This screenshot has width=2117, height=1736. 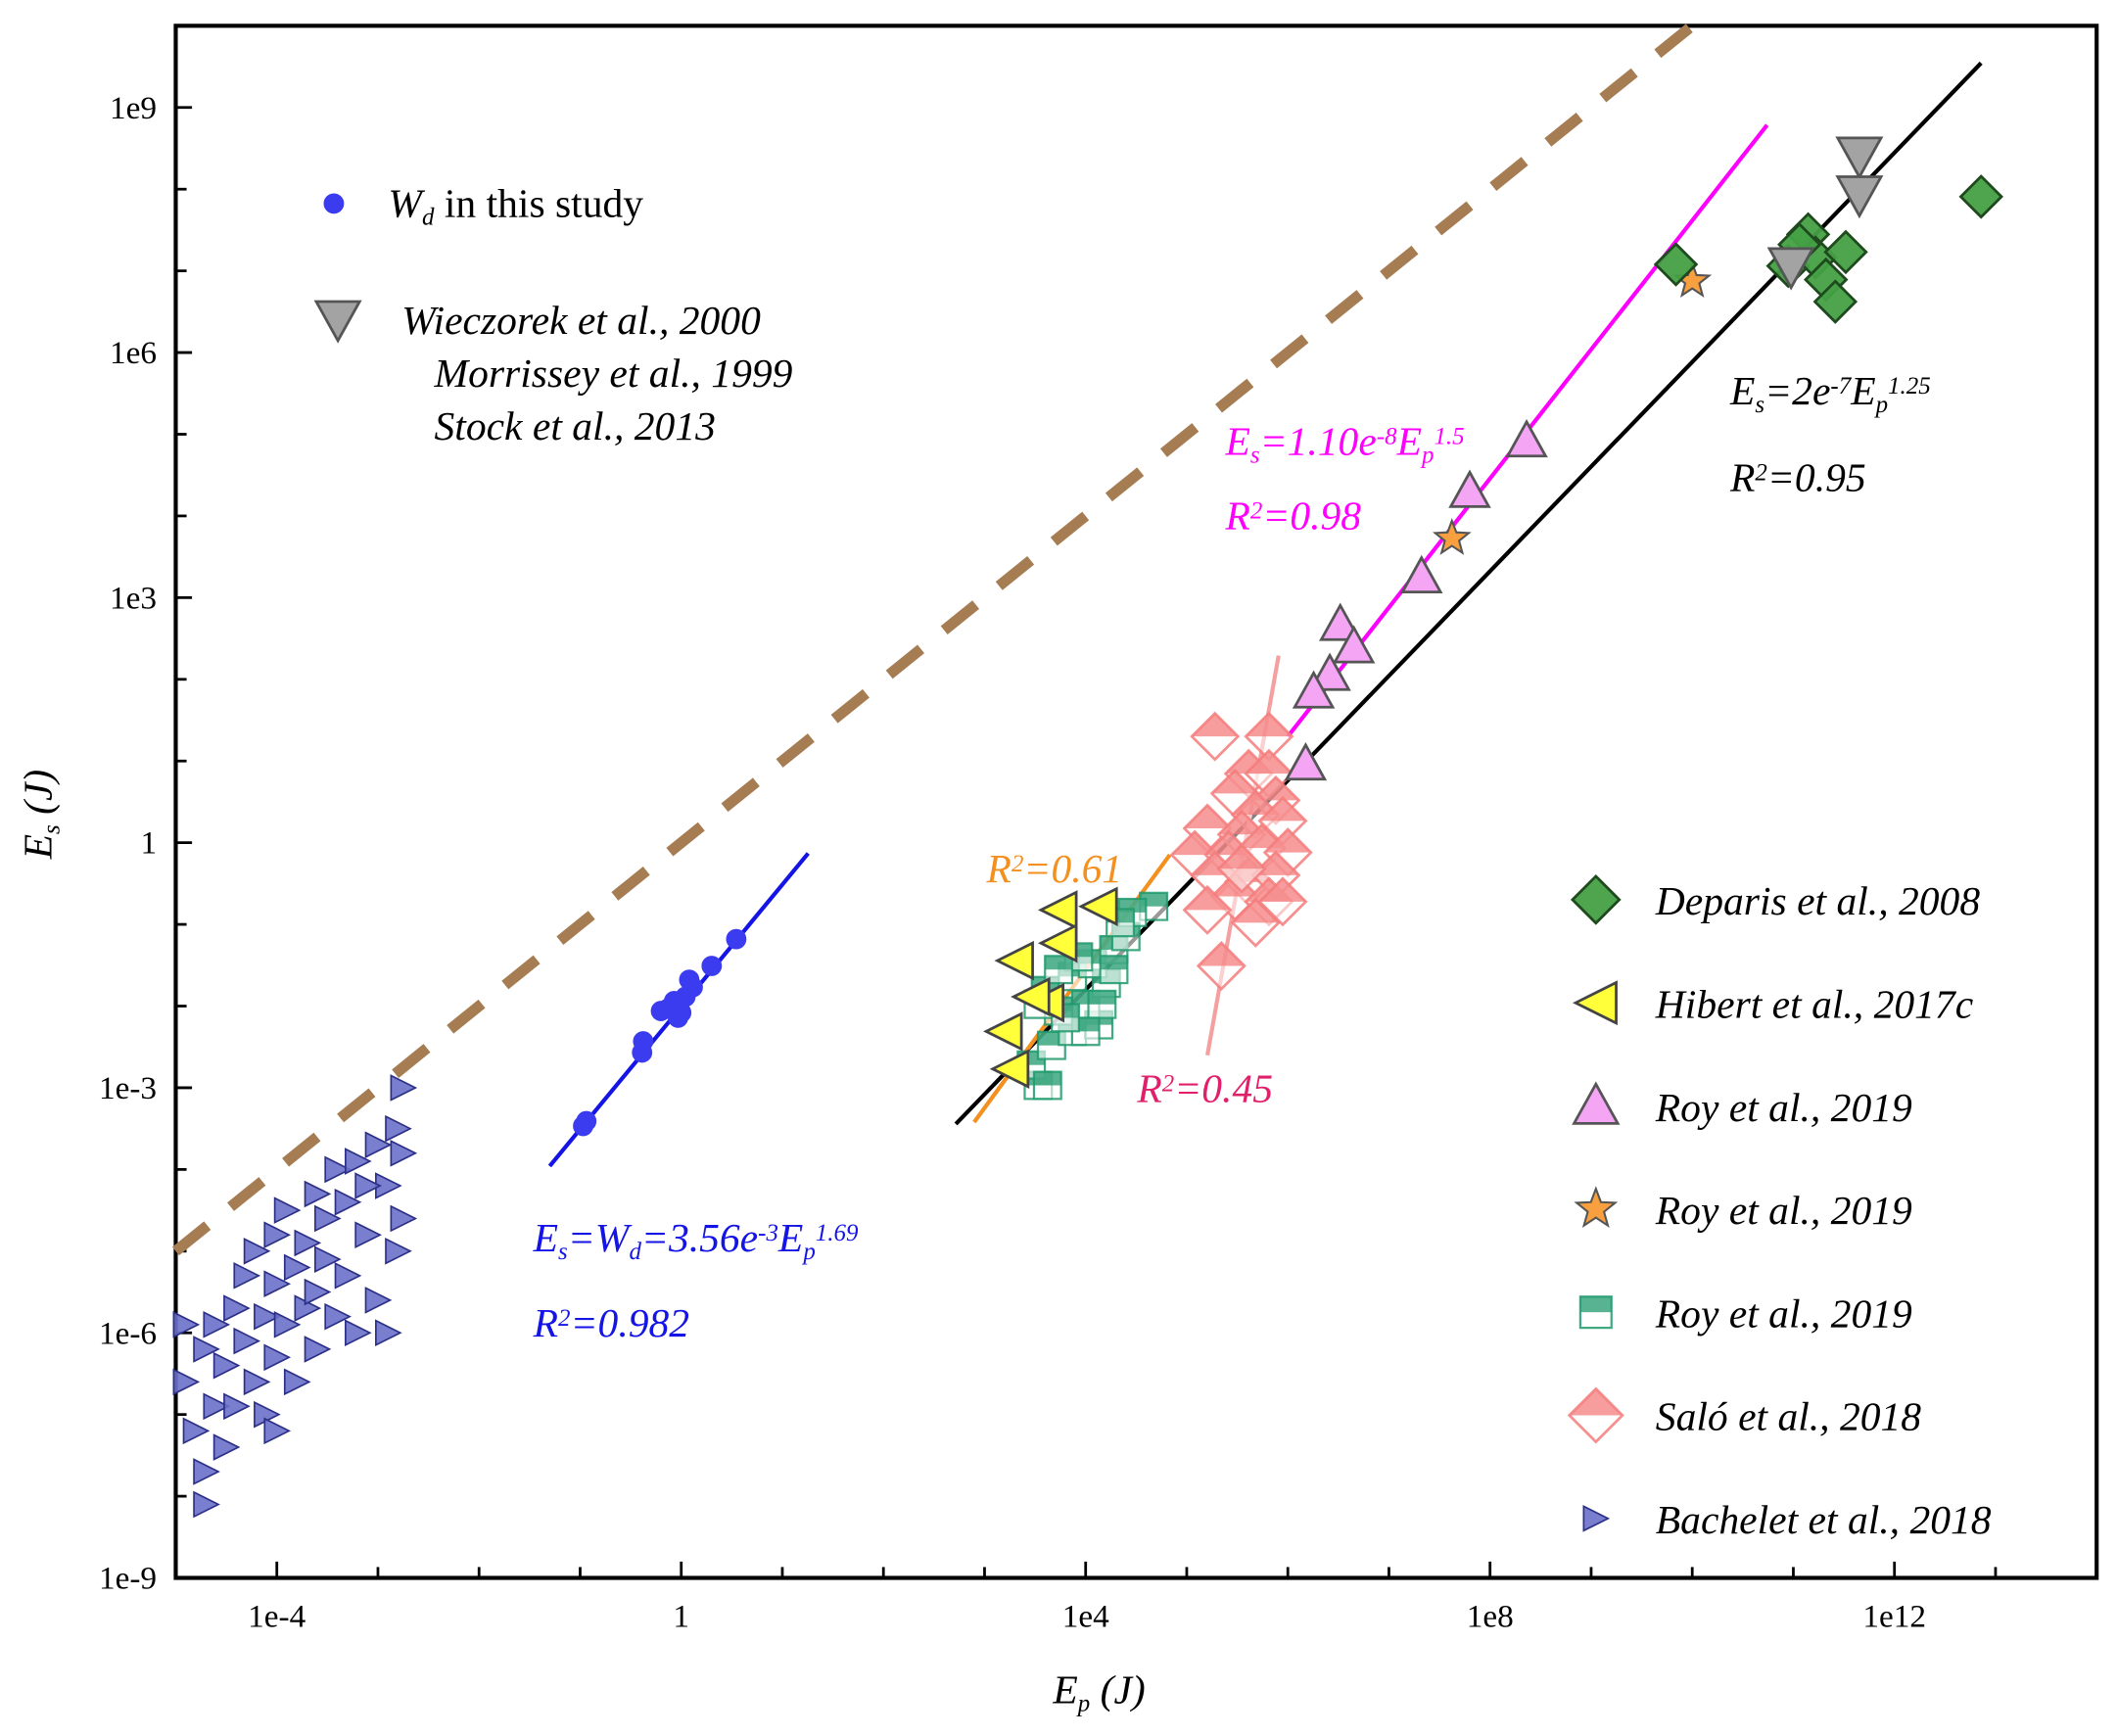 What do you see at coordinates (338, 322) in the screenshot?
I see `legend-wieczorek-marker` at bounding box center [338, 322].